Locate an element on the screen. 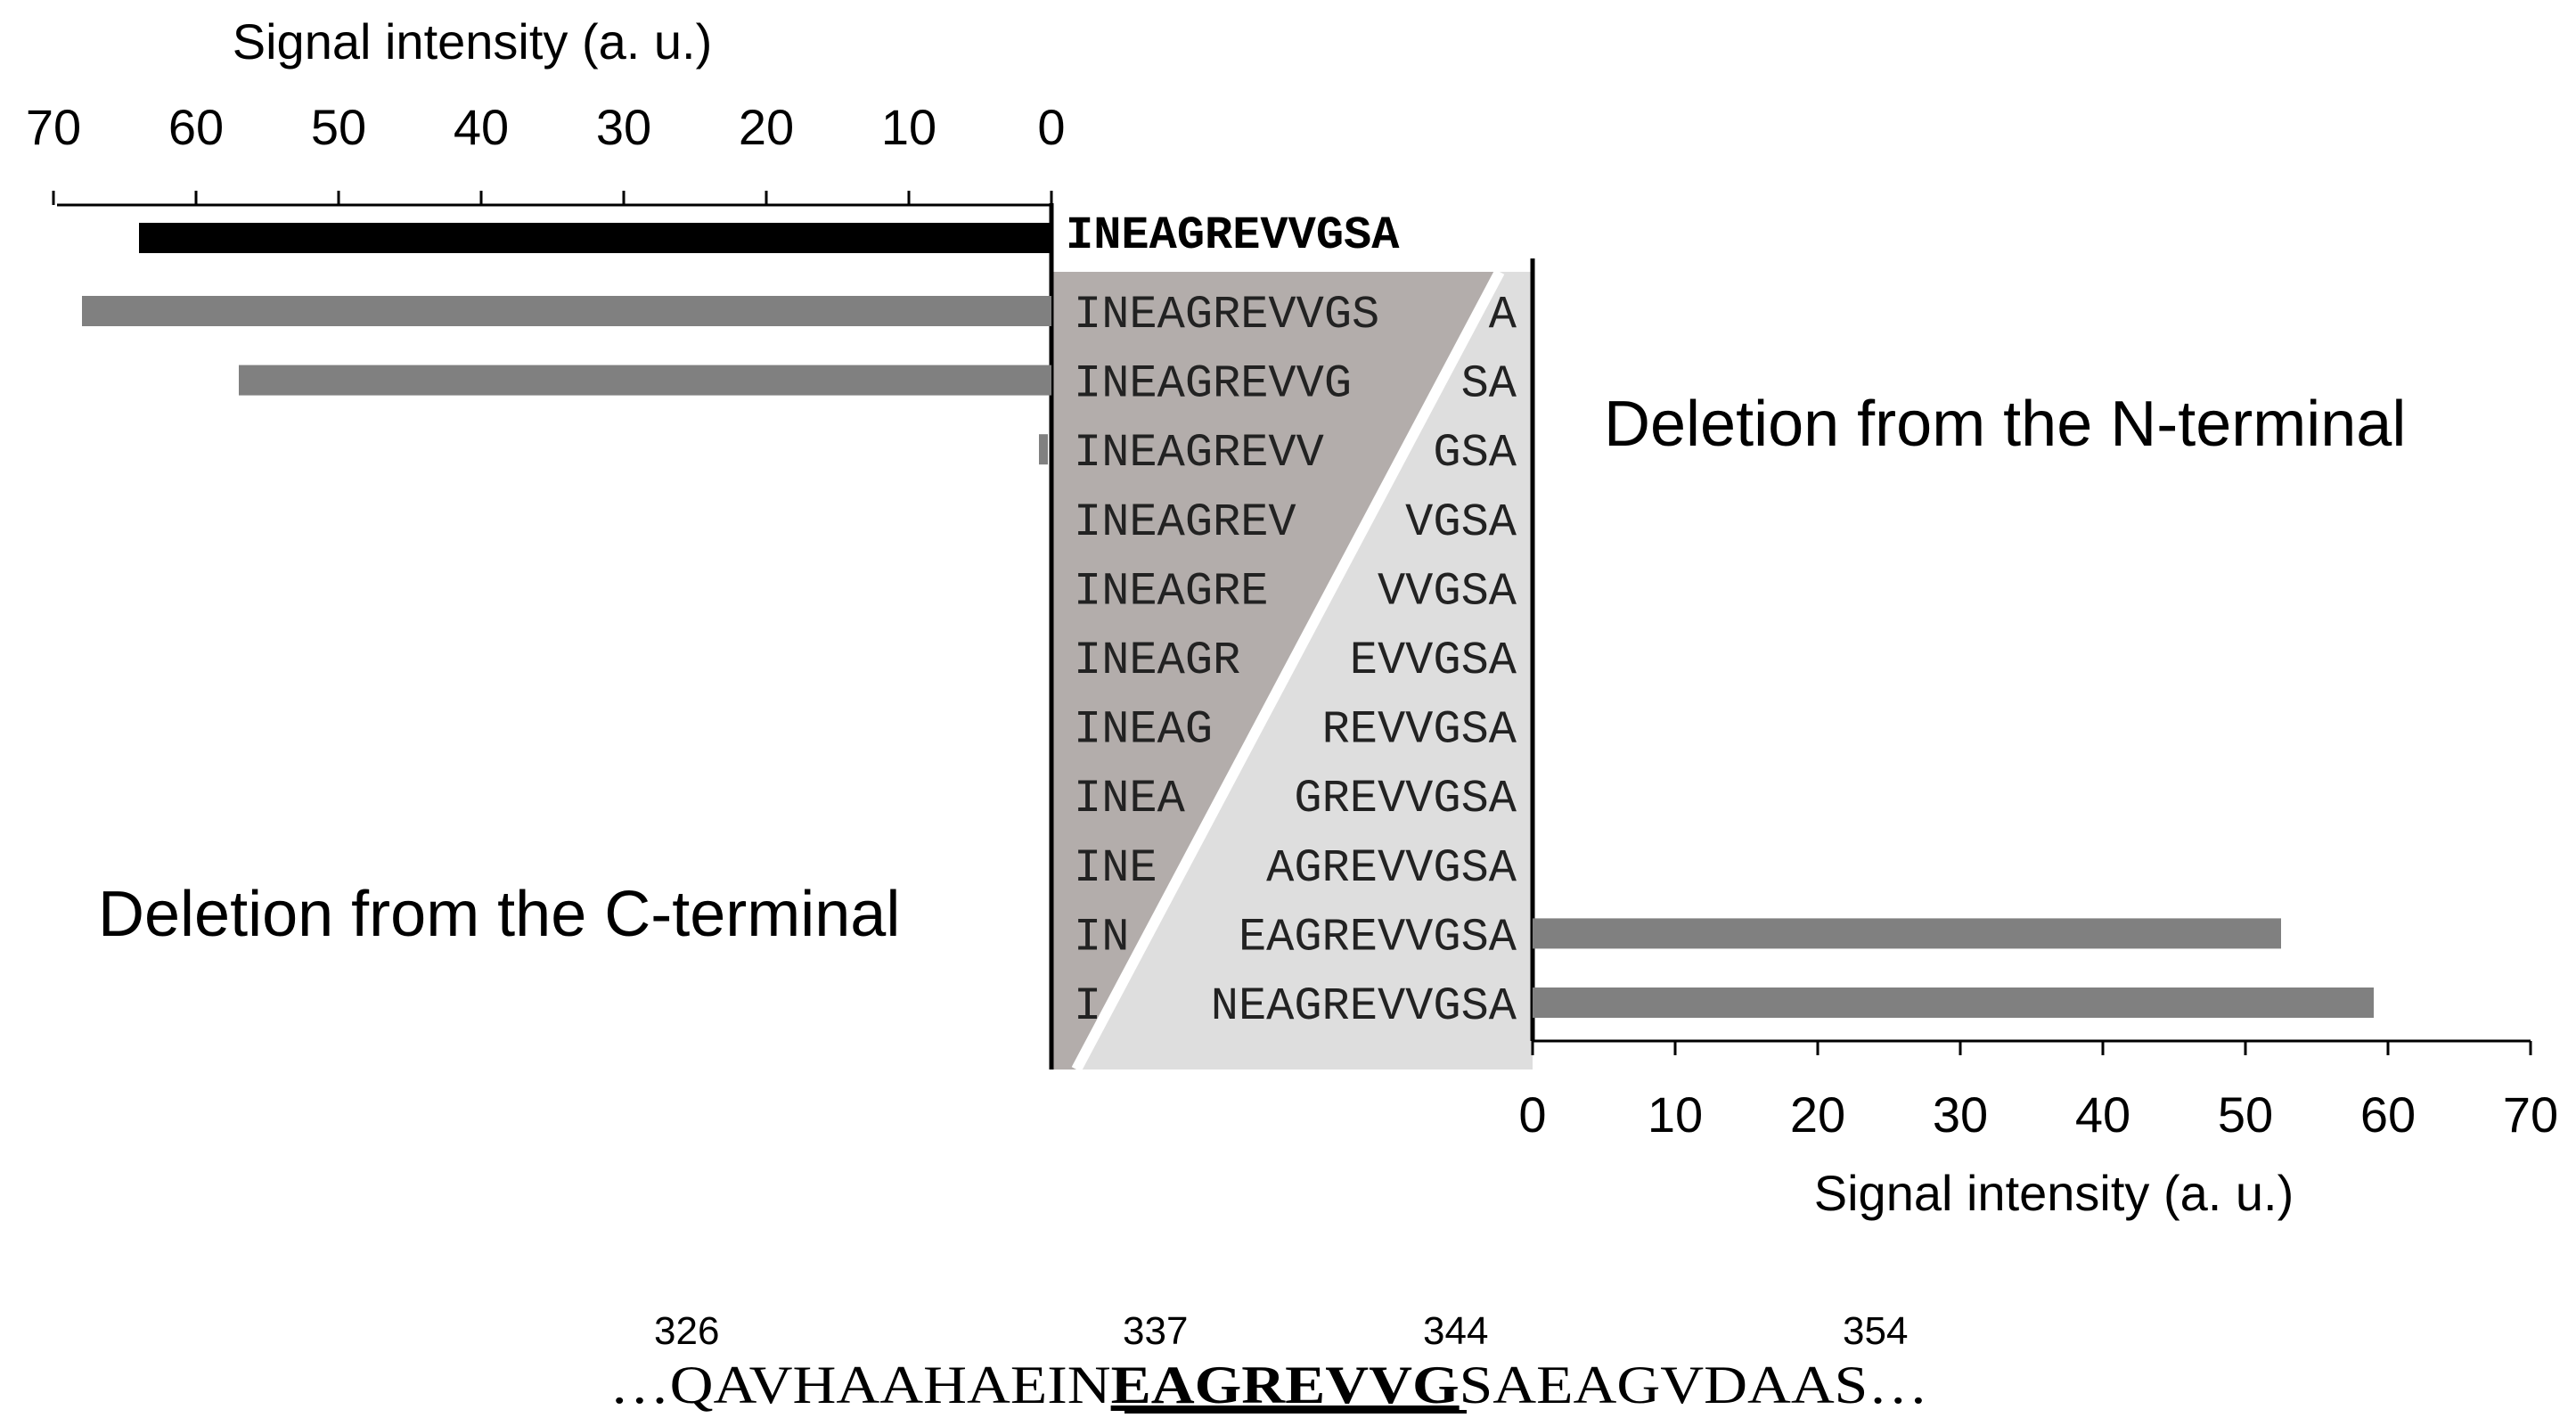 This screenshot has width=2576, height=1426. peptide-c-part: INEAG is located at coordinates (1143, 730).